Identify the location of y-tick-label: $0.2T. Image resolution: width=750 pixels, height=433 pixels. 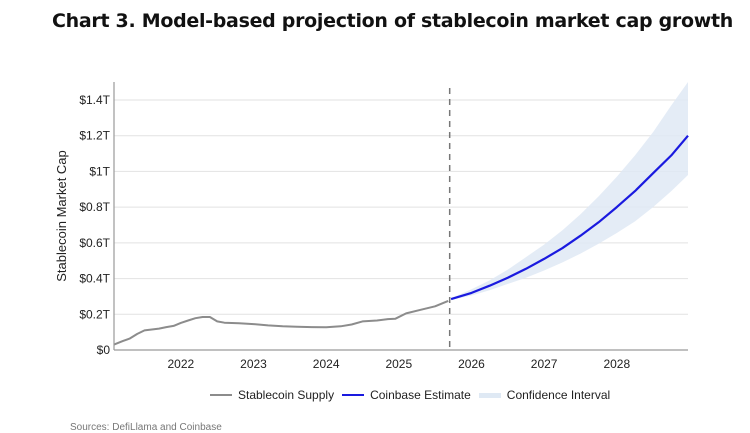
(94, 314).